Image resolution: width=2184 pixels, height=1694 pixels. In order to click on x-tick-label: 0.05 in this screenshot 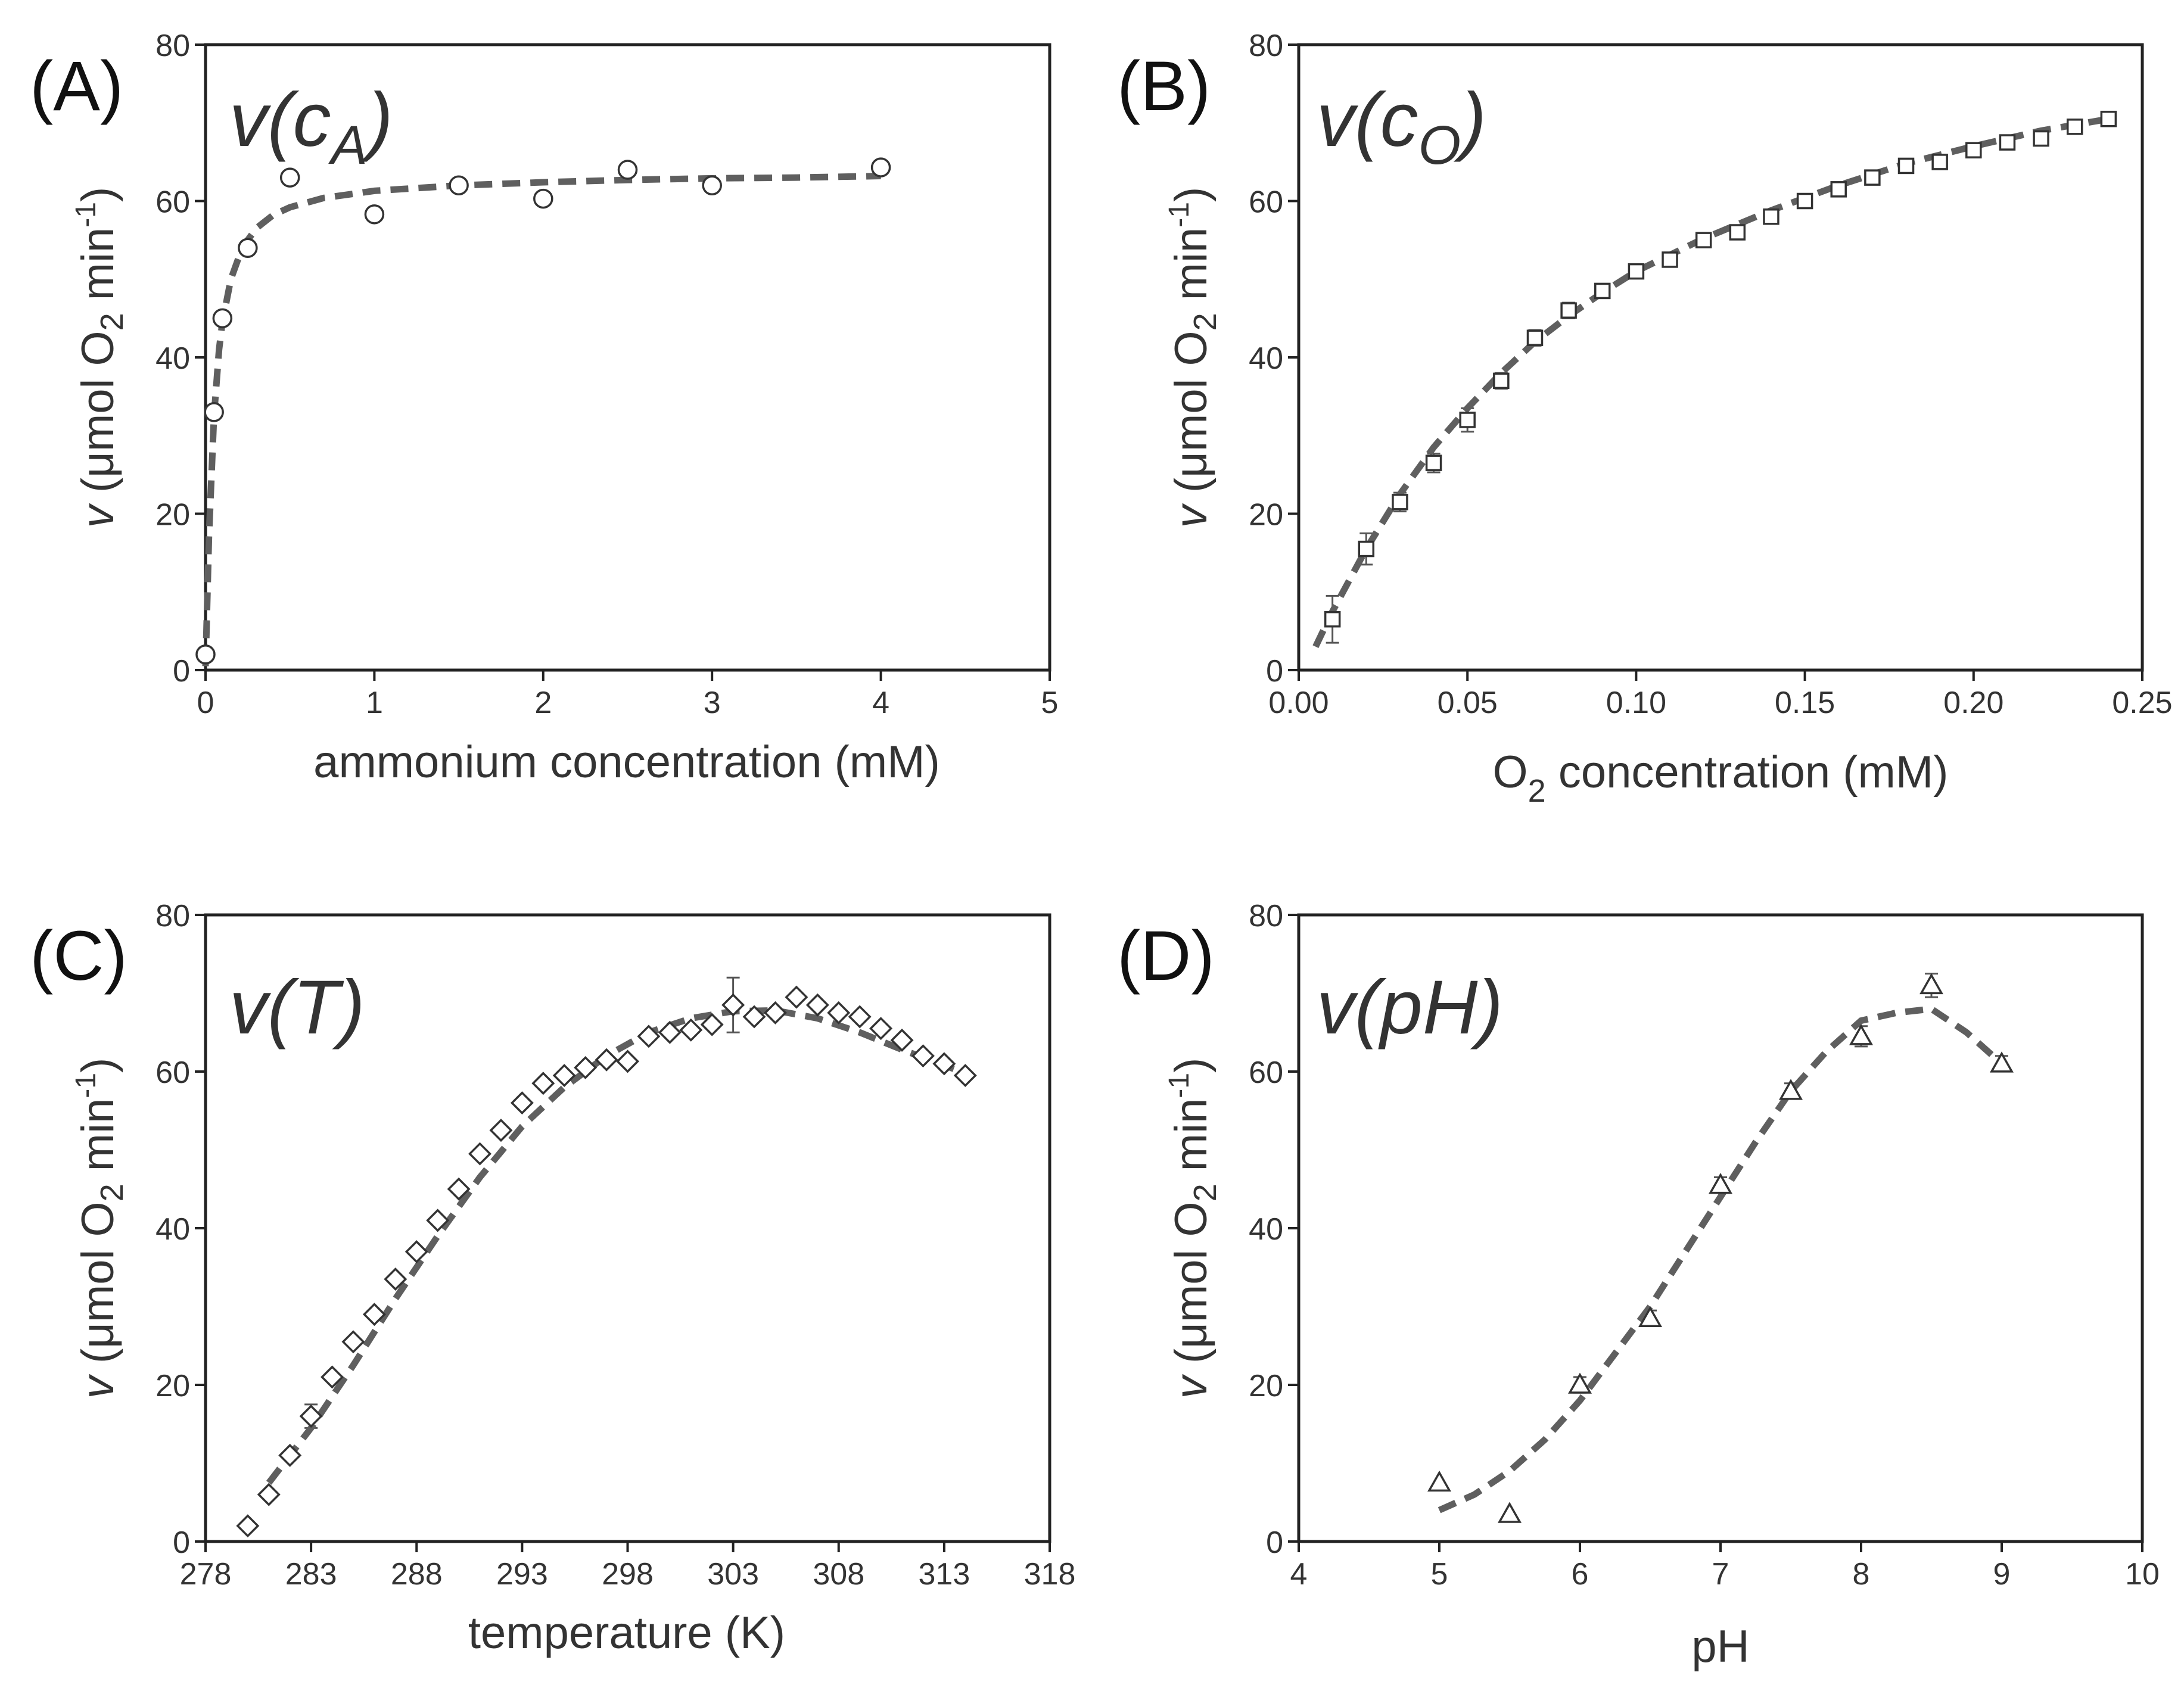, I will do `click(1468, 703)`.